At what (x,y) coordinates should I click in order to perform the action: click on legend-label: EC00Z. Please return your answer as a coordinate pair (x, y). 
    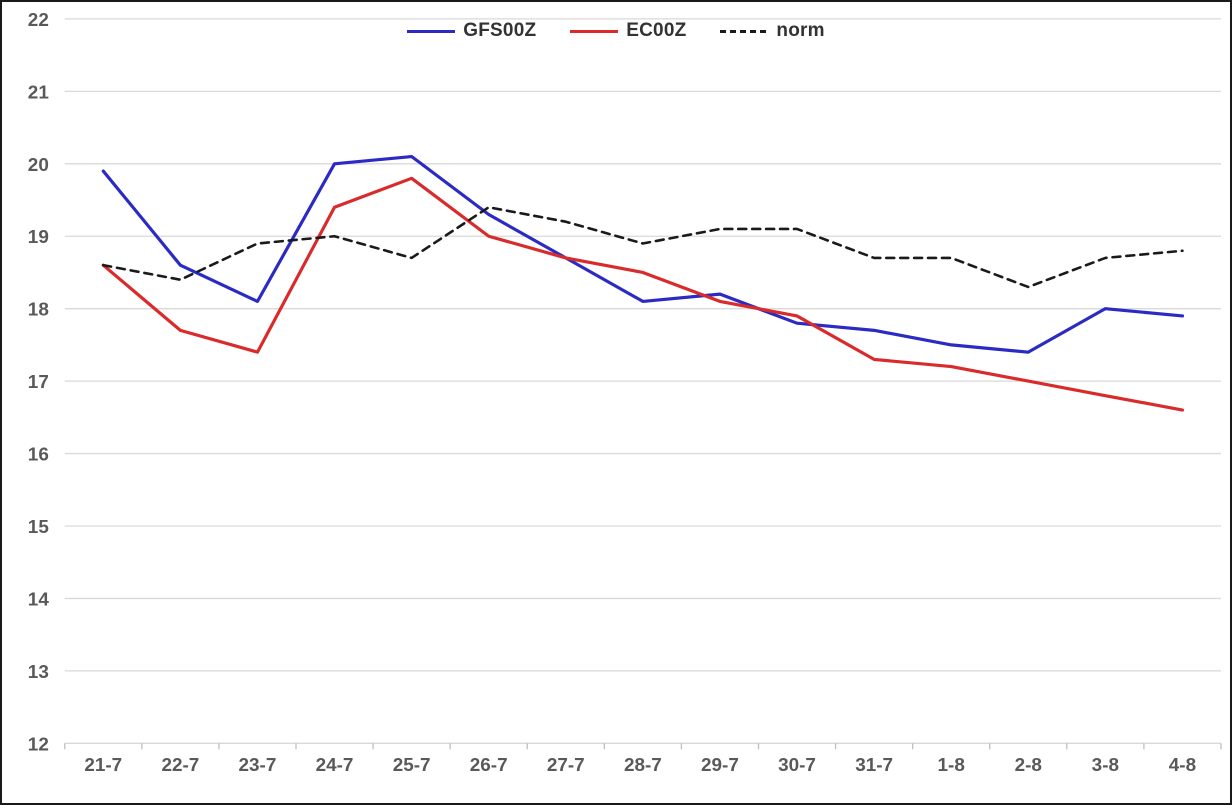
    Looking at the image, I should click on (656, 30).